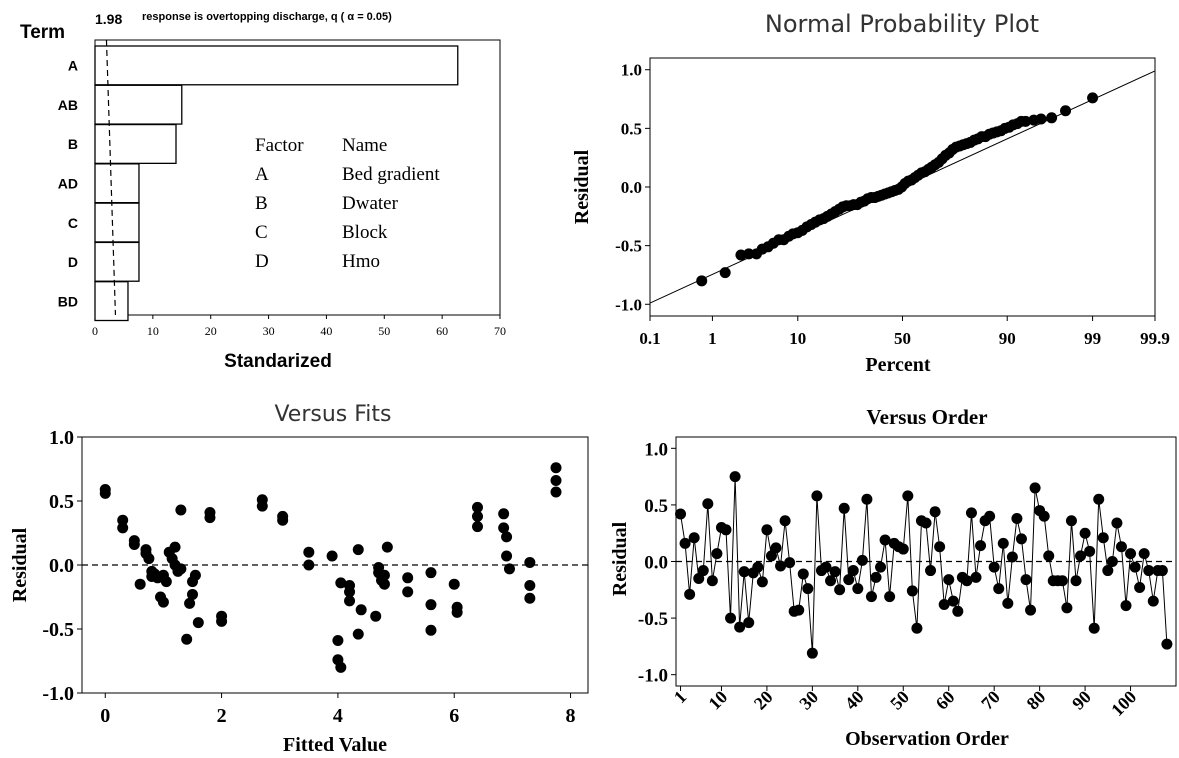  Describe the element at coordinates (68, 105) in the screenshot. I see `pareto-category-label: AB` at that location.